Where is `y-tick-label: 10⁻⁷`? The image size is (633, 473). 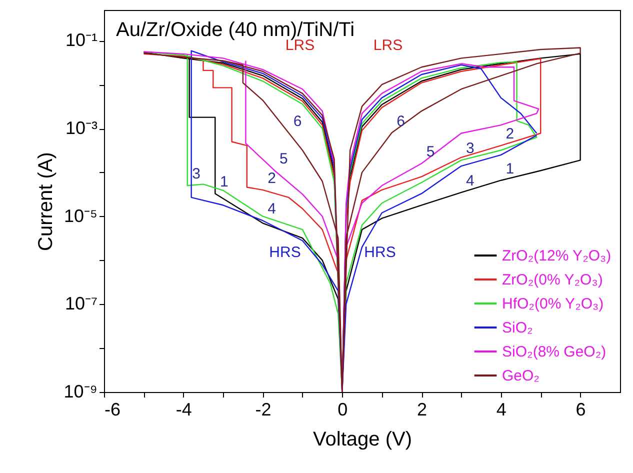 y-tick-label: 10⁻⁷ is located at coordinates (81, 304).